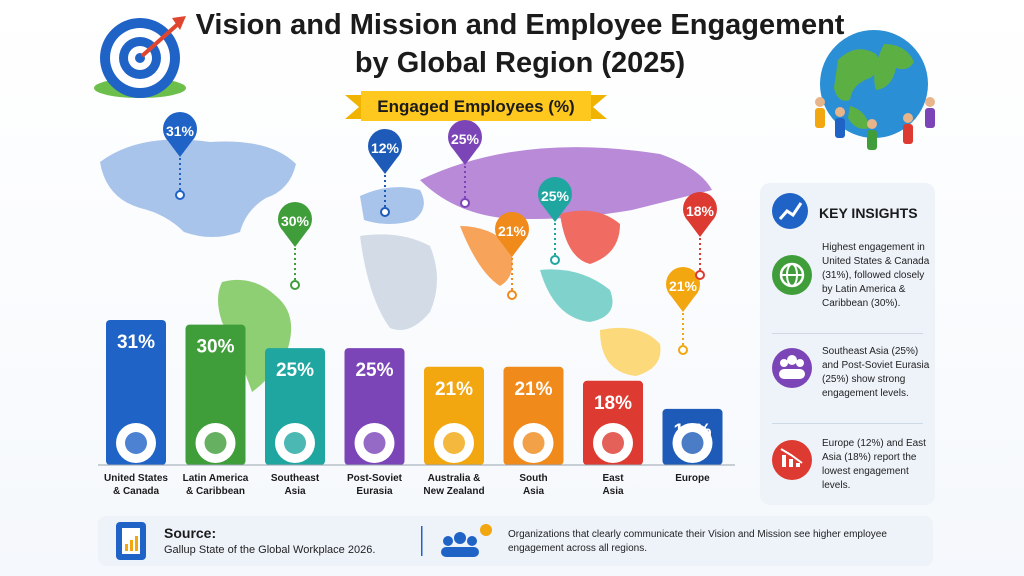 The height and width of the screenshot is (576, 1024). Describe the element at coordinates (136, 485) in the screenshot. I see `category-label-0: United States & Canada` at that location.